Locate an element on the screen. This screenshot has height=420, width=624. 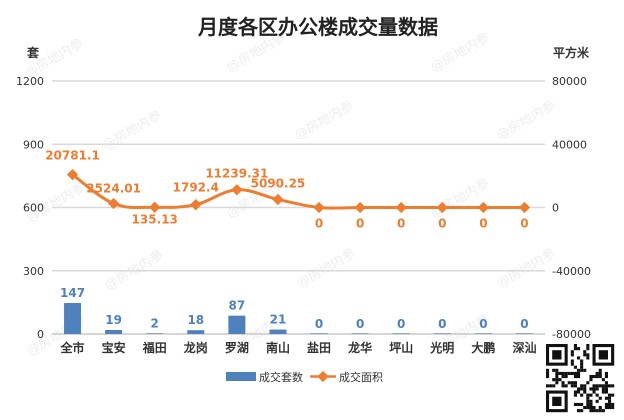
bar-data-label: 2 is located at coordinates (155, 324).